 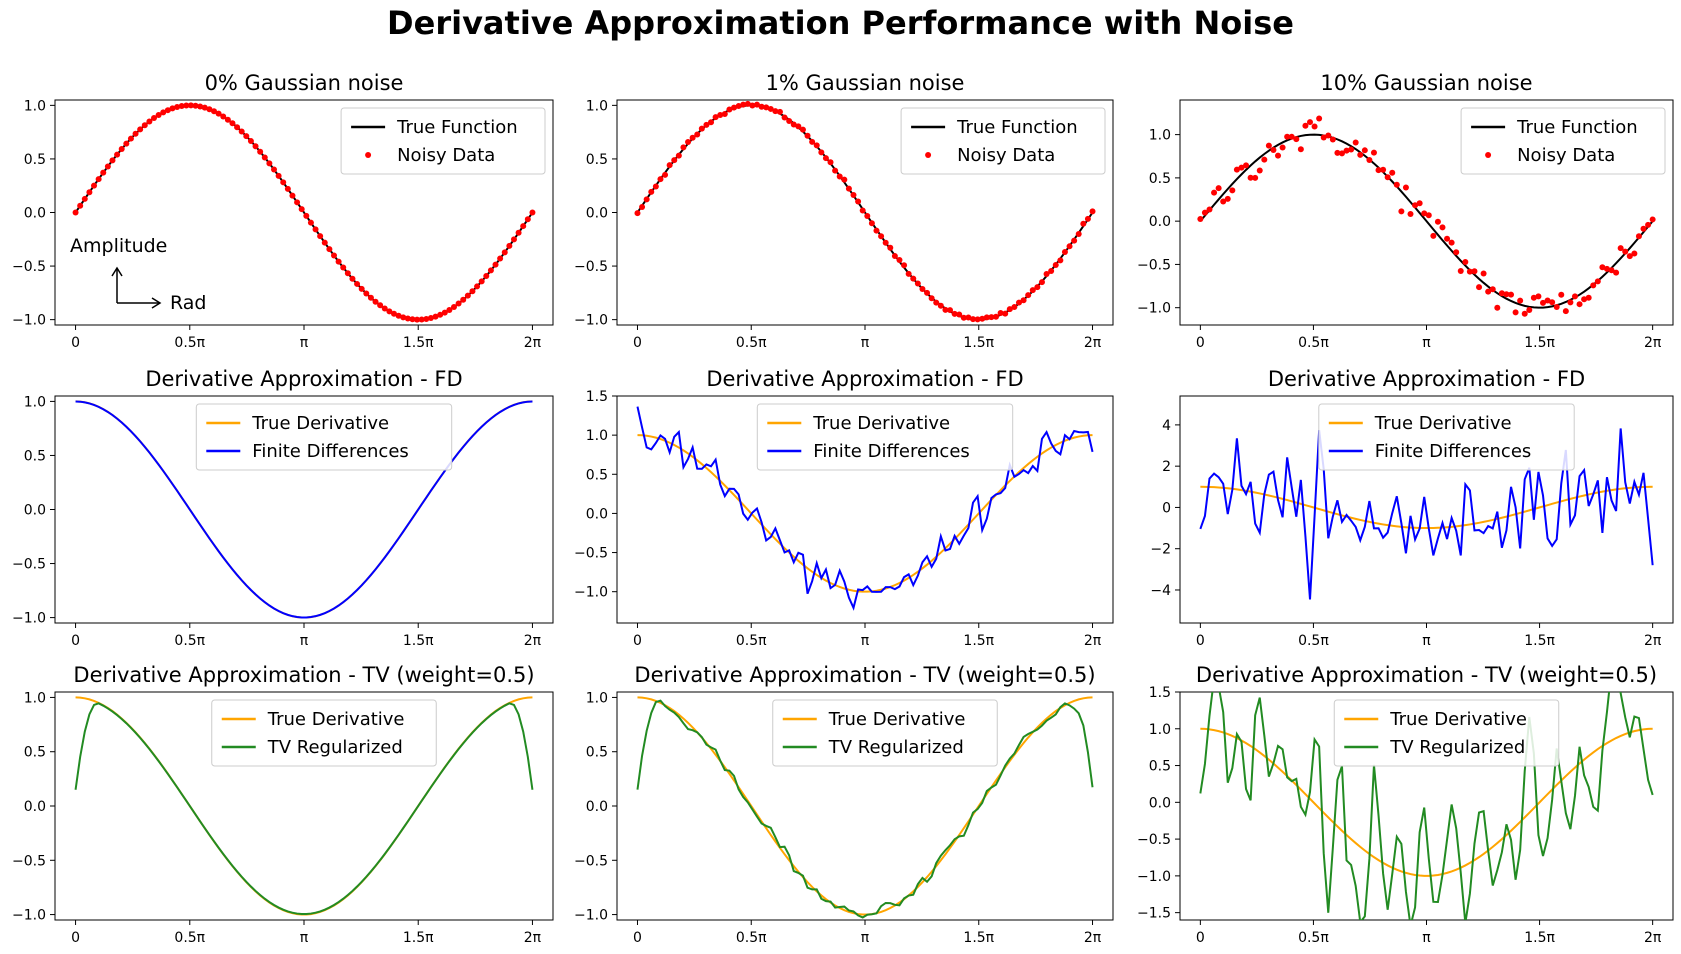 What do you see at coordinates (304, 343) in the screenshot?
I see `x-tick-label: π` at bounding box center [304, 343].